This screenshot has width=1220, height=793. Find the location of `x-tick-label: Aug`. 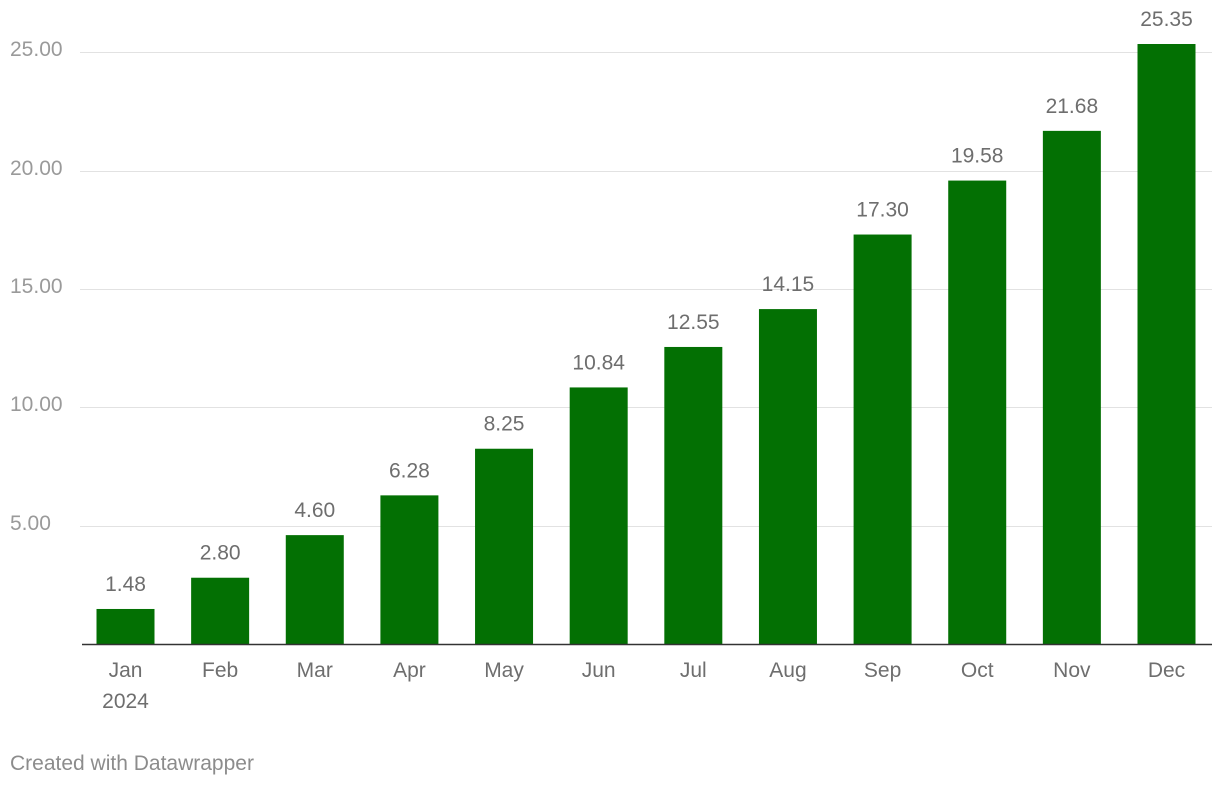

x-tick-label: Aug is located at coordinates (787, 670).